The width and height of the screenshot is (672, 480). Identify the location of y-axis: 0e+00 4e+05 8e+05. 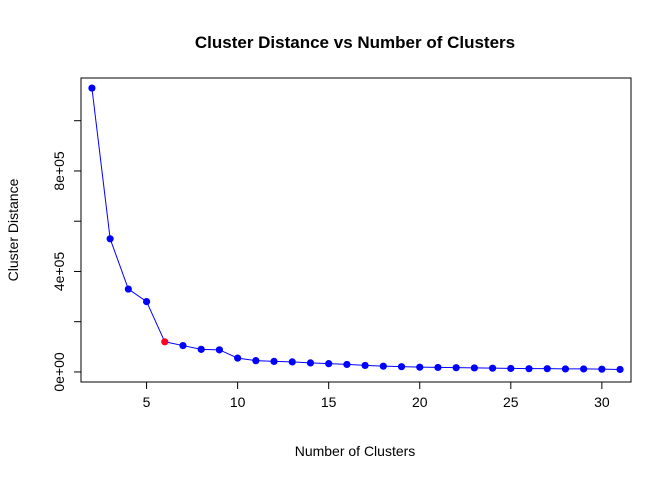
(66, 256).